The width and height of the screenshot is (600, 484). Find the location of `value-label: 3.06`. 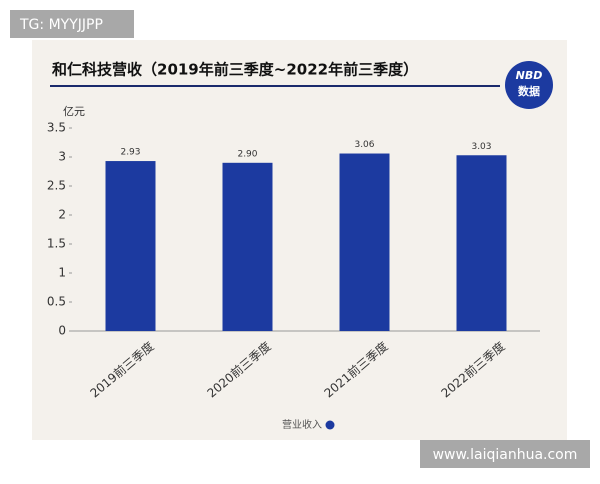

value-label: 3.06 is located at coordinates (364, 145).